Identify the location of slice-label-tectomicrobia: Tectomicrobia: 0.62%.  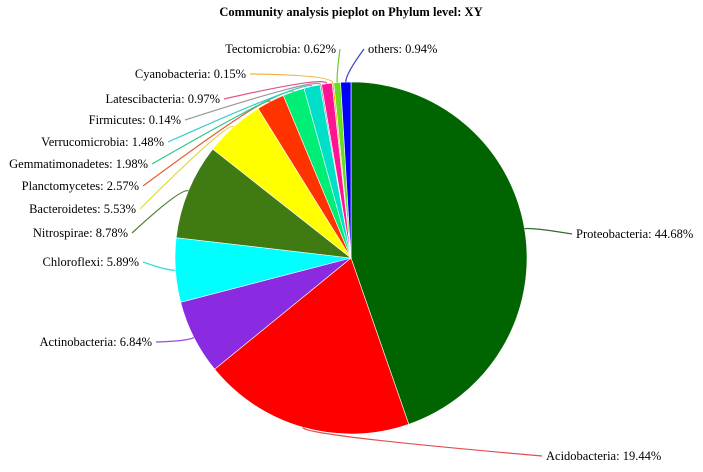
(280, 49).